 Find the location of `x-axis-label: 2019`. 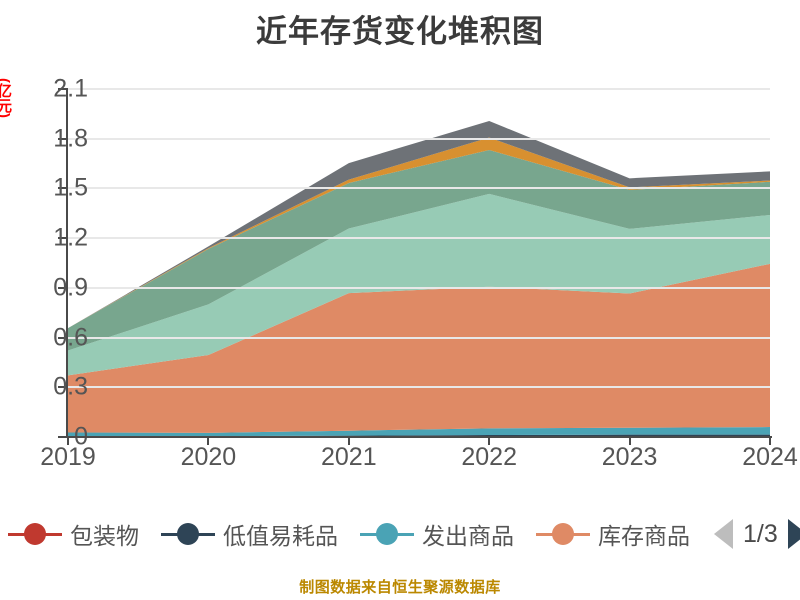

x-axis-label: 2019 is located at coordinates (68, 457).